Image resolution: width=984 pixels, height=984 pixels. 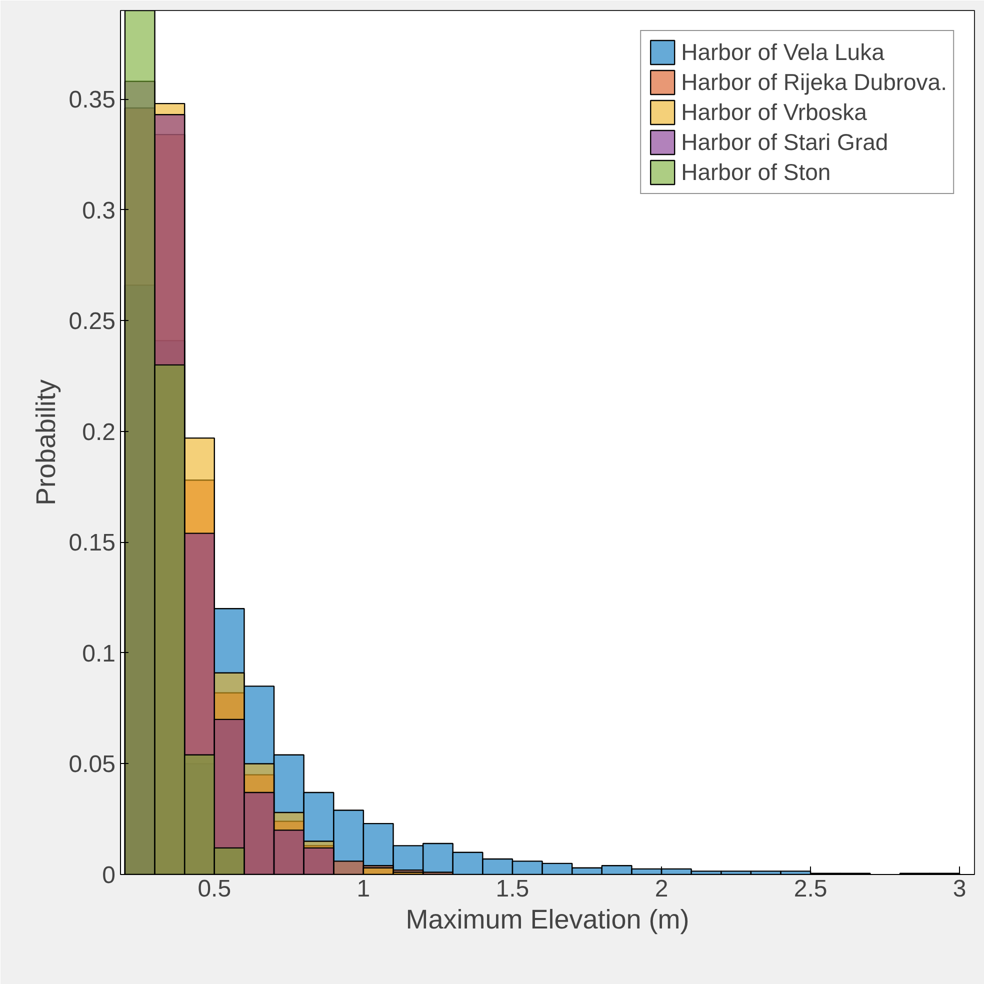 What do you see at coordinates (99, 654) in the screenshot?
I see `y-tick-label: 0.1` at bounding box center [99, 654].